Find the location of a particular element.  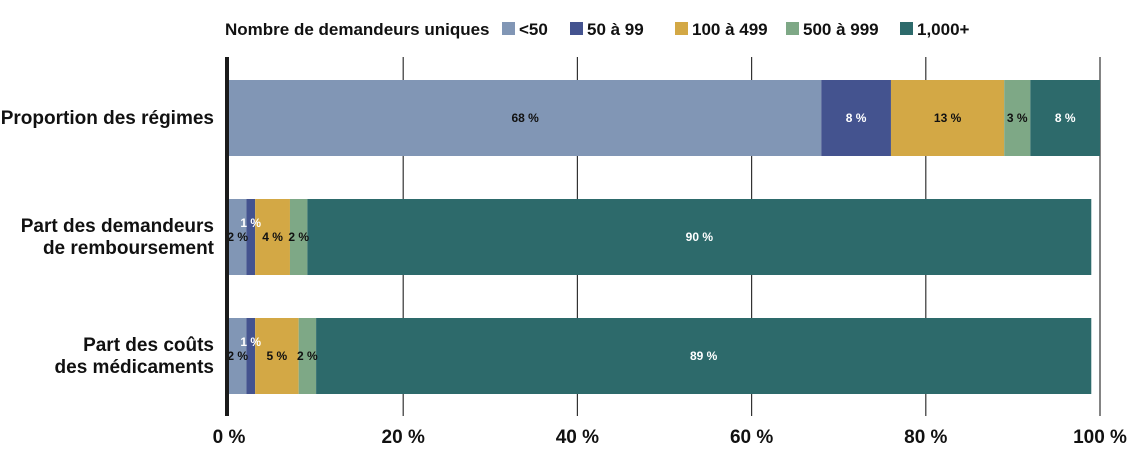

legend-label: 500 à 999 is located at coordinates (841, 29).